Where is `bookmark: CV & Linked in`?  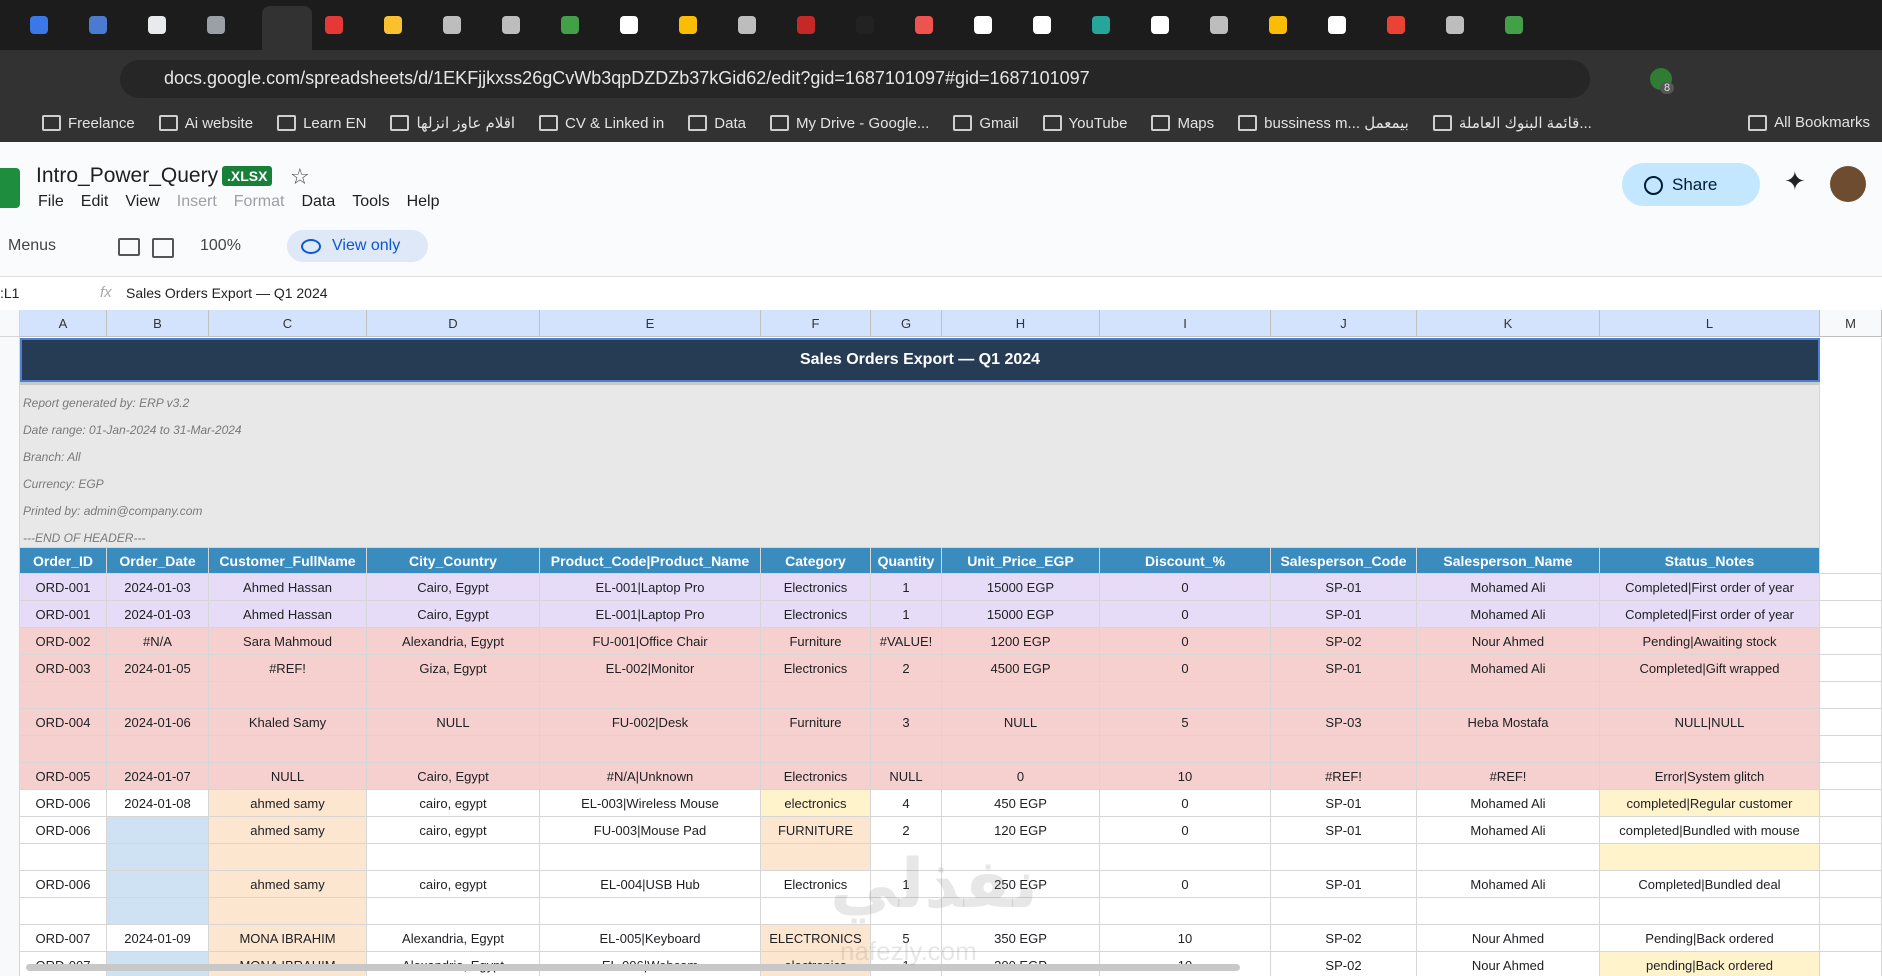 bookmark: CV & Linked in is located at coordinates (601, 123).